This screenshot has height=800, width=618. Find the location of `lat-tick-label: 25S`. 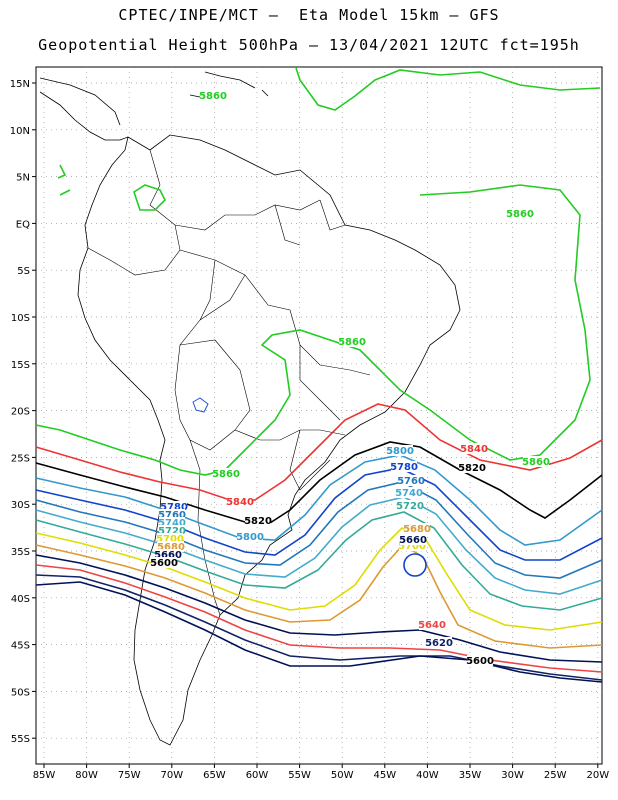

lat-tick-label: 25S is located at coordinates (20, 458).